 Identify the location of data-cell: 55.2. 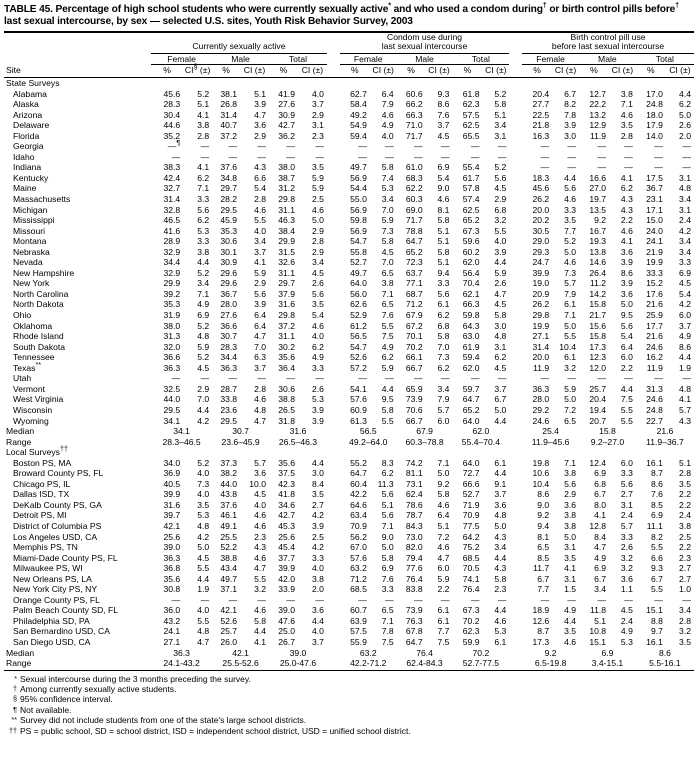
(358, 462).